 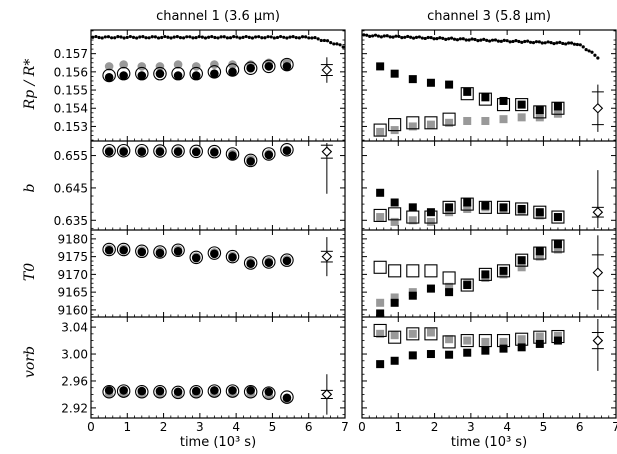 I want to click on xtick-label: 4, so click(x=236, y=427).